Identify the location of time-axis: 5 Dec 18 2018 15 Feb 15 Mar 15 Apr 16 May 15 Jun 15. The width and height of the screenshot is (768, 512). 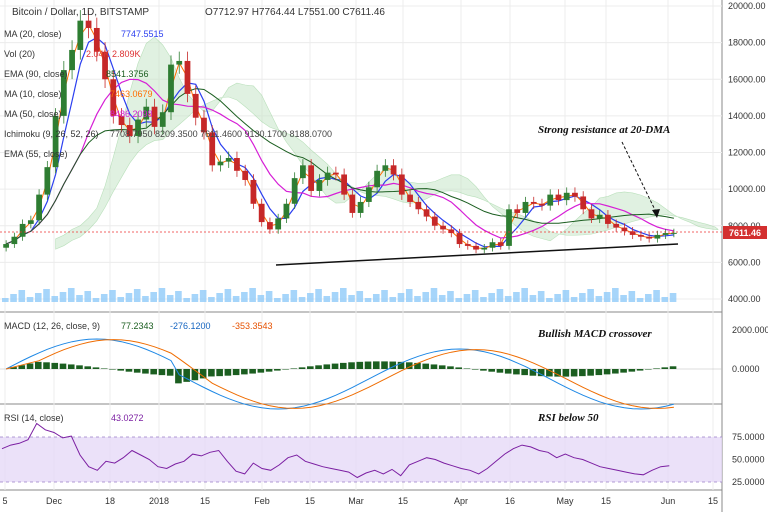
(360, 501).